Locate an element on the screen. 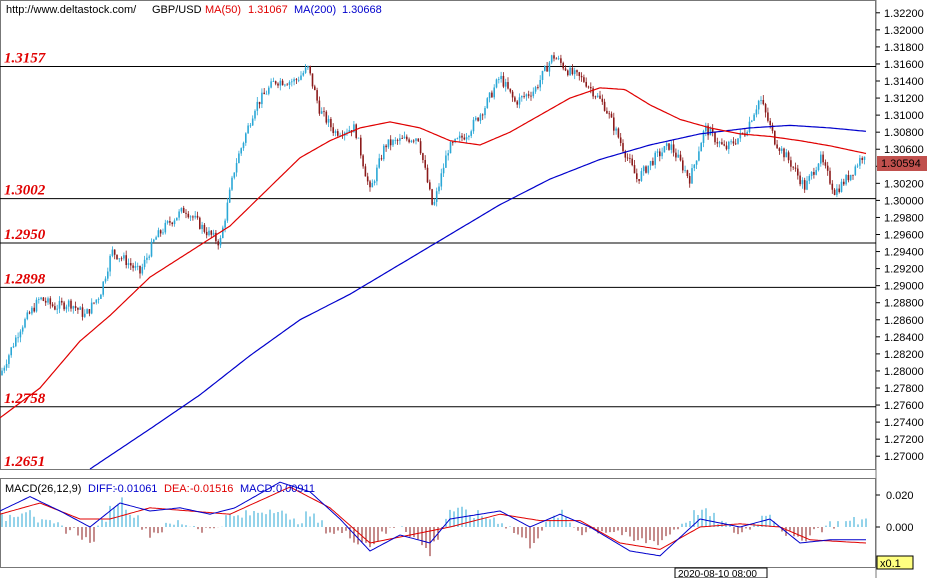 This screenshot has height=578, width=930. price-tick-label: 1.28400 is located at coordinates (904, 338).